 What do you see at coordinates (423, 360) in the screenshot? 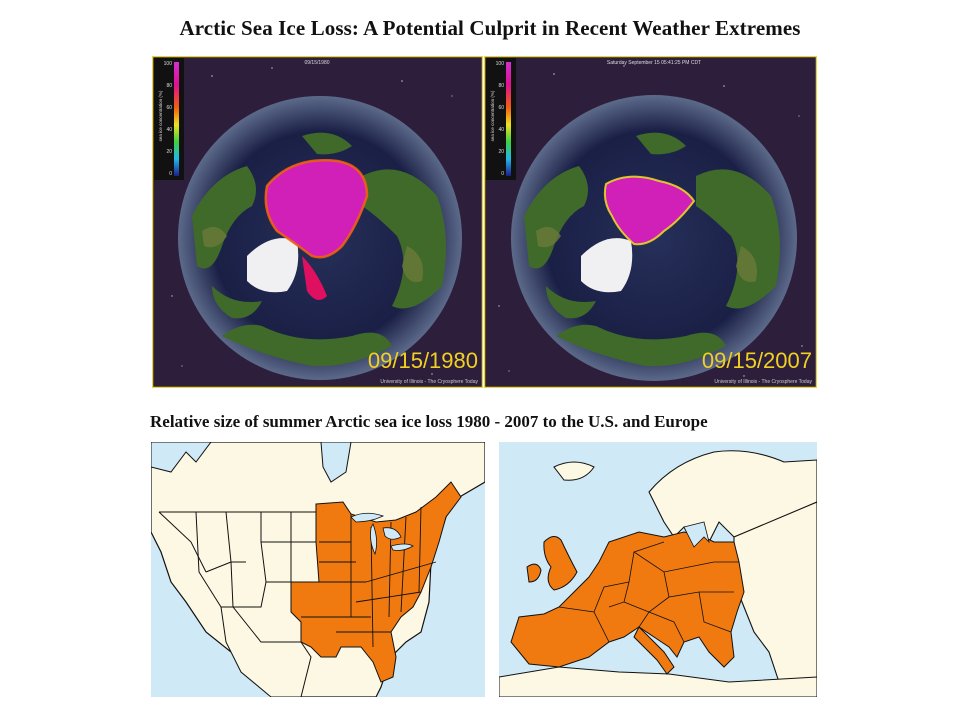
I see `date-label-1980: 09/15/1980` at bounding box center [423, 360].